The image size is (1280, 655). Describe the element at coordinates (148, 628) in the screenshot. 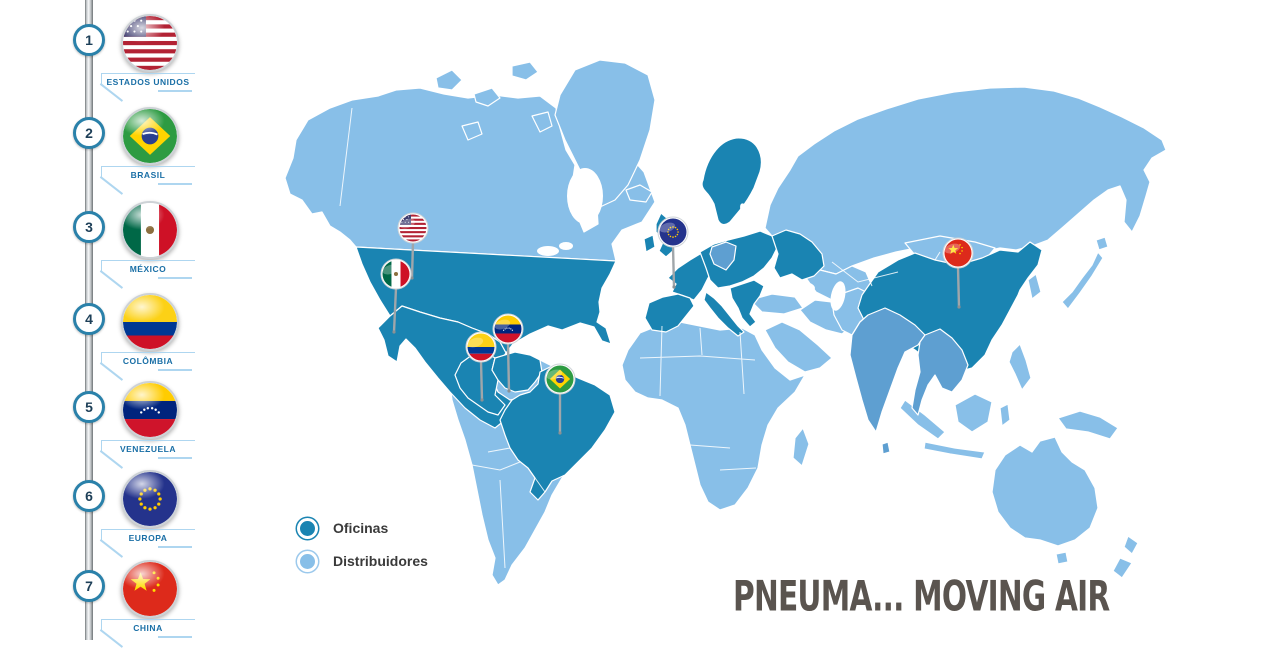

I see `country-label: CHINA` at that location.